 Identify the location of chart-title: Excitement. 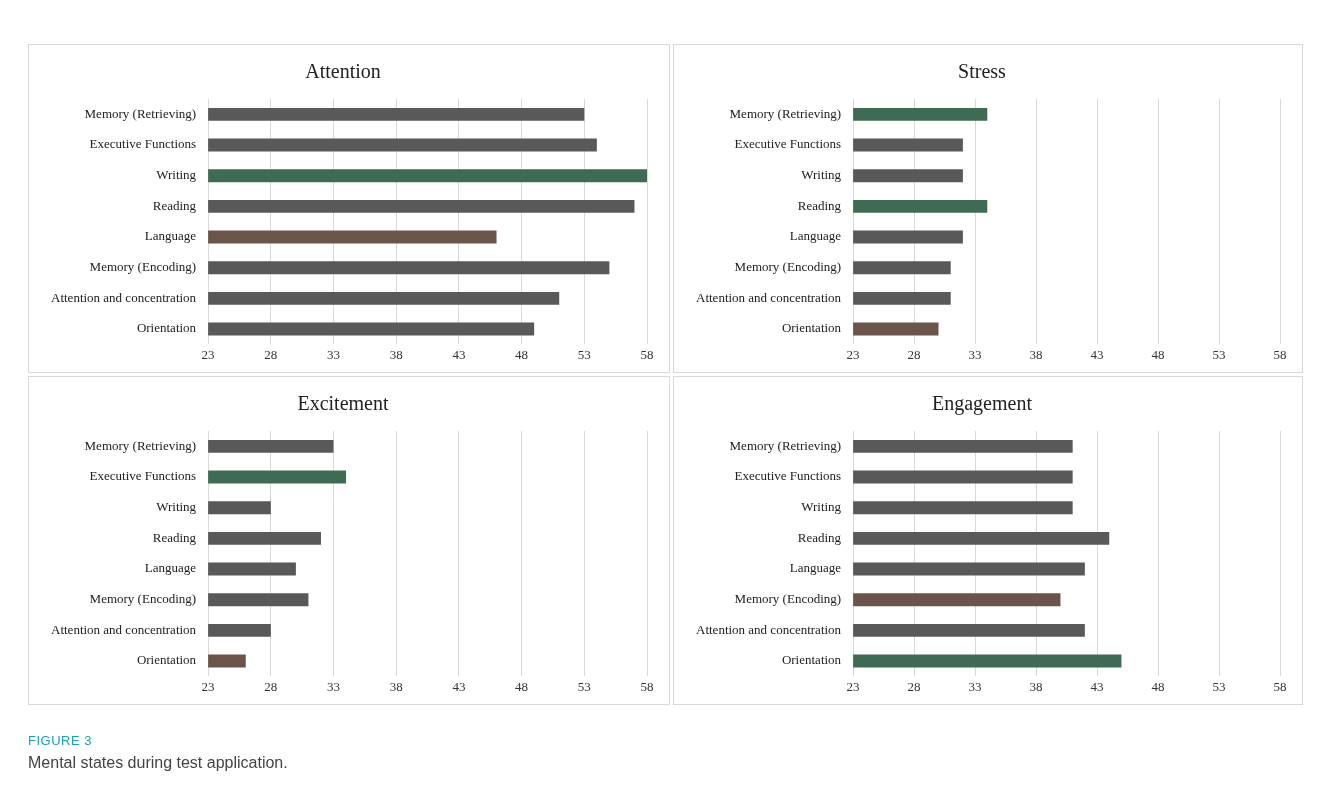
(343, 403).